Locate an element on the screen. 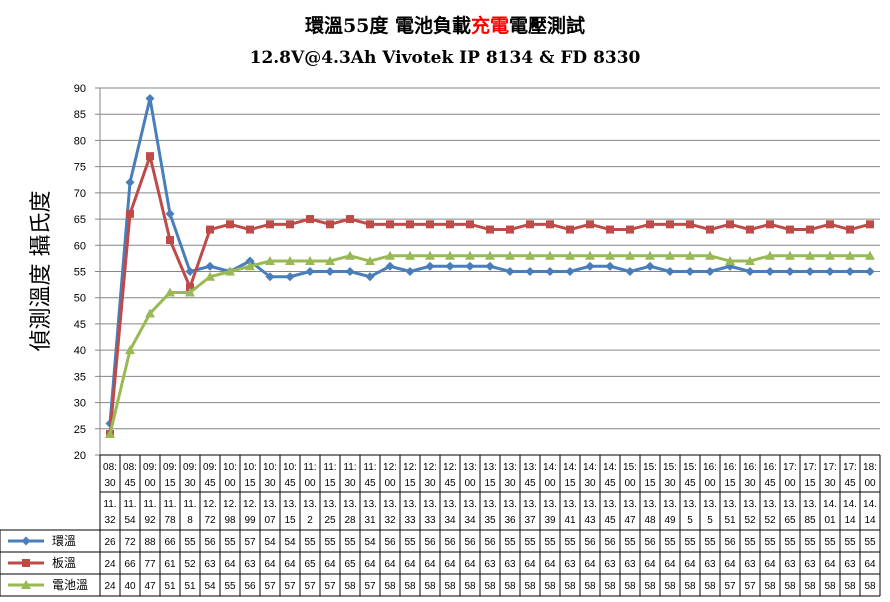 The width and height of the screenshot is (890, 602). x-voltage-label: 92 is located at coordinates (150, 520).